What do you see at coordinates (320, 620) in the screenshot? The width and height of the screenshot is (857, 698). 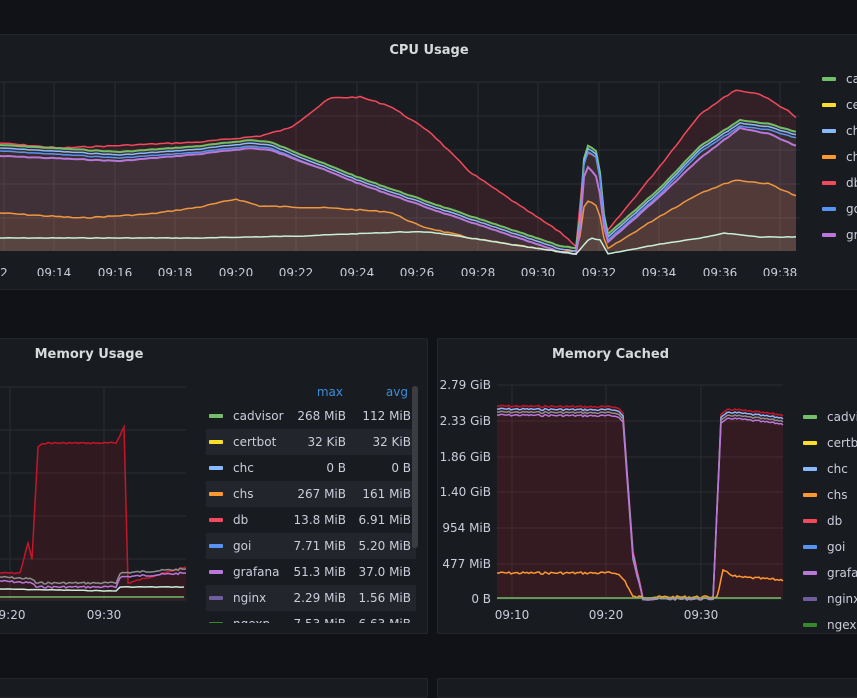 I see `max-value: 7.53 MiB` at bounding box center [320, 620].